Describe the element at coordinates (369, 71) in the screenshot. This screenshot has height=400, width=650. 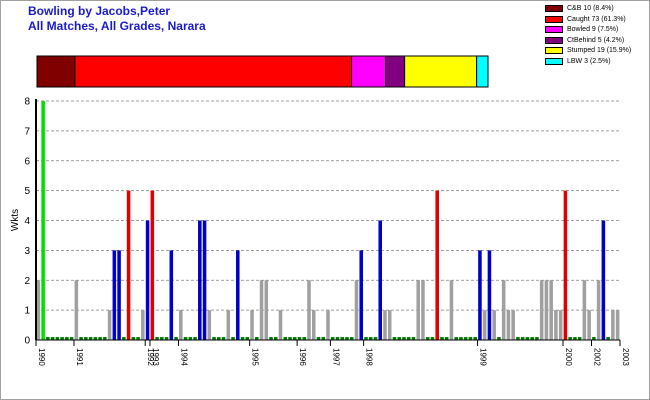
I see `stack-segment-bowled` at that location.